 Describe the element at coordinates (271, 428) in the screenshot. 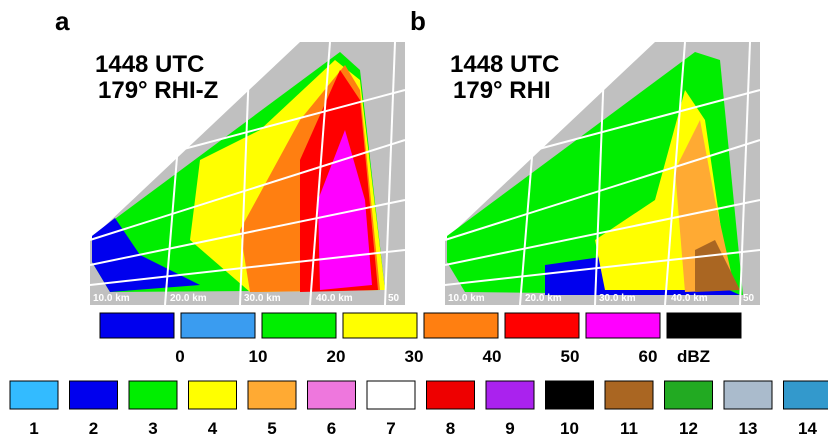

I see `class-label: 5` at that location.